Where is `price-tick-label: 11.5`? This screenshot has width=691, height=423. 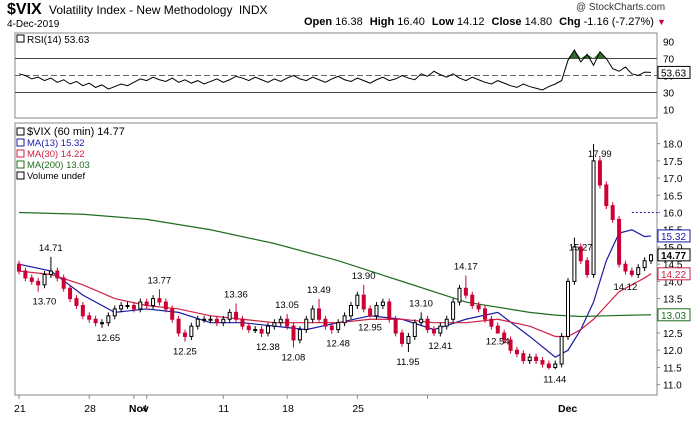 price-tick-label: 11.5 is located at coordinates (672, 368).